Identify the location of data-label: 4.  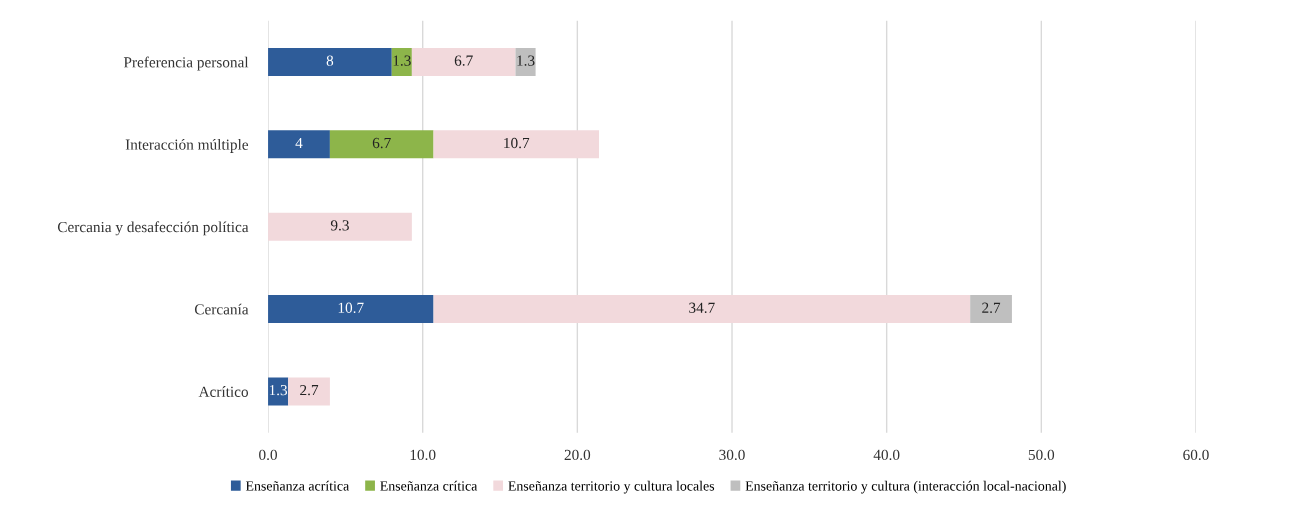
(299, 142).